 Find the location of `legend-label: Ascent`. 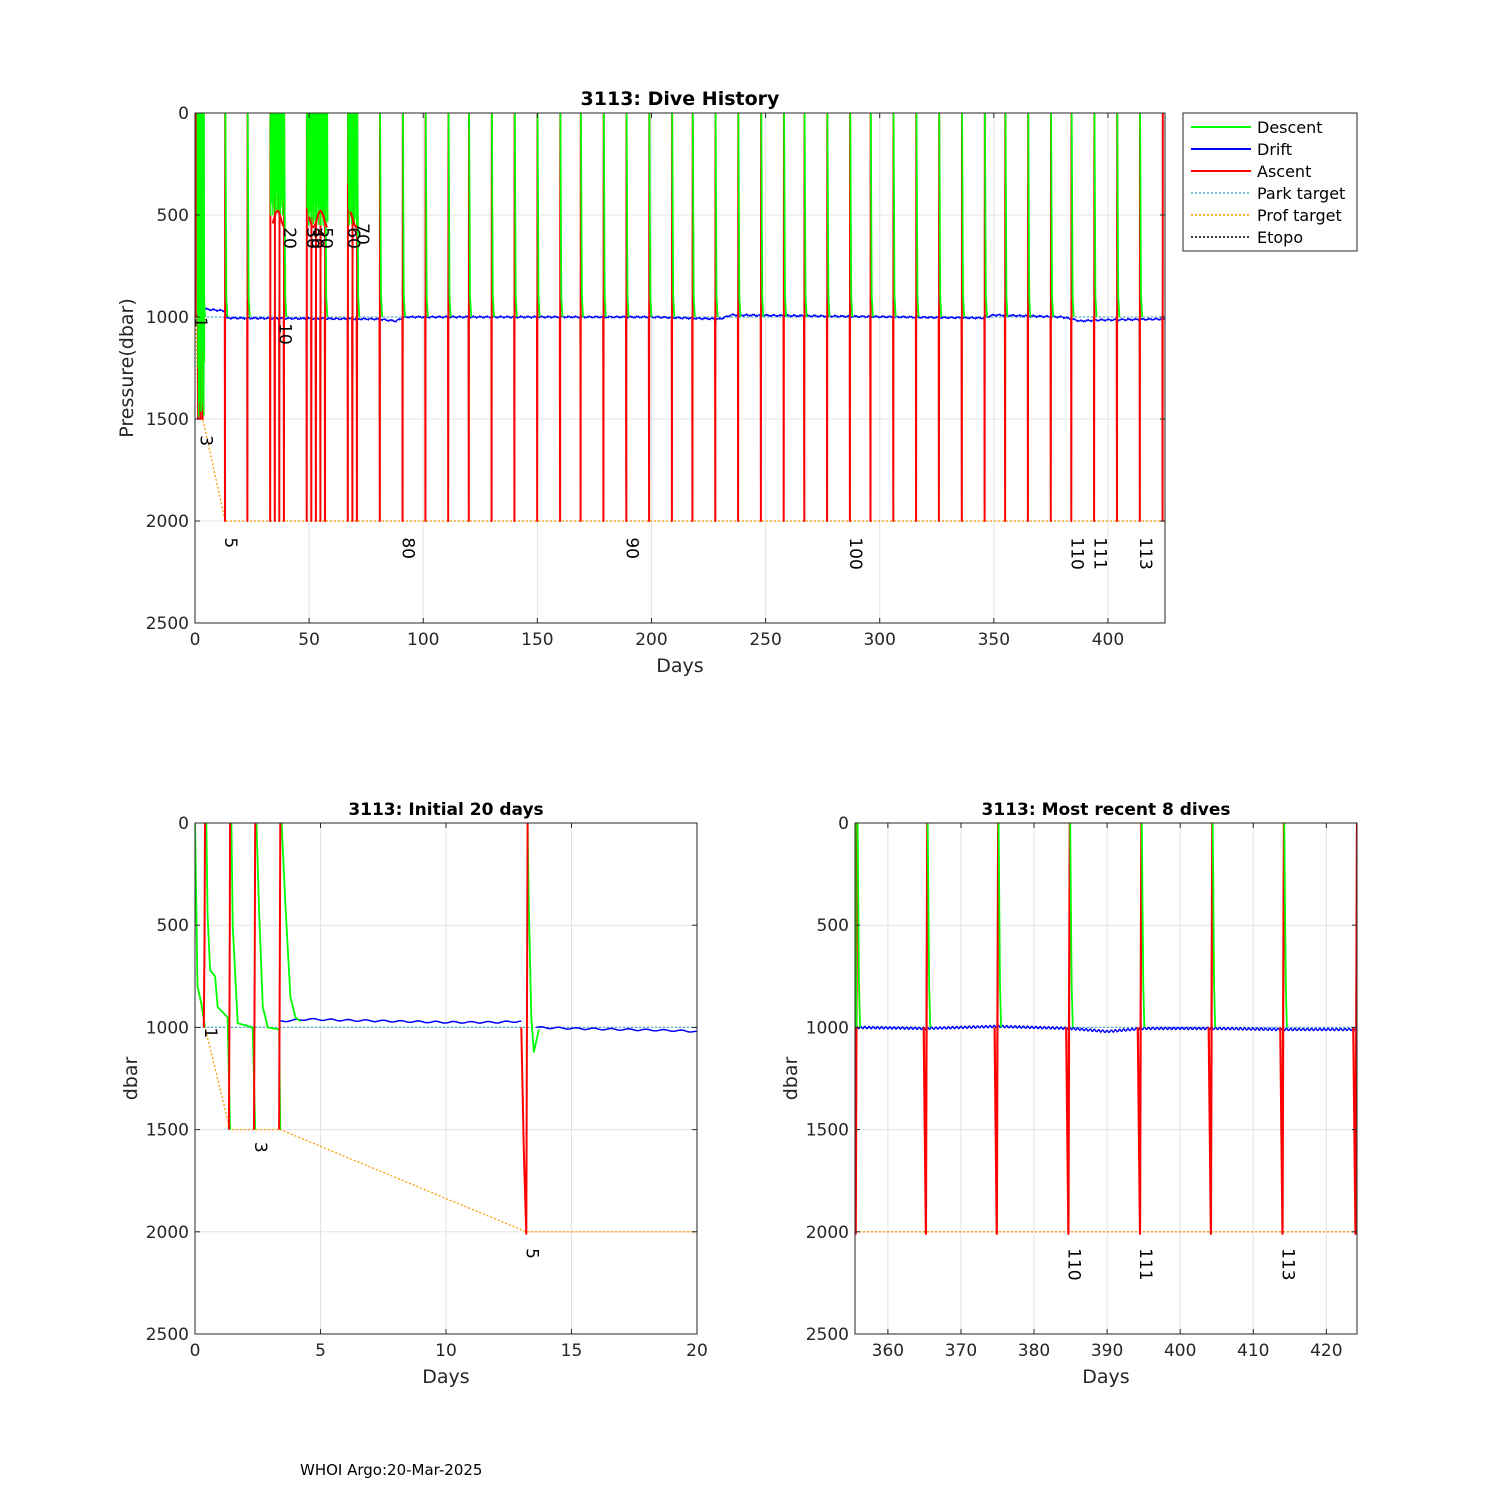

legend-label: Ascent is located at coordinates (1284, 171).